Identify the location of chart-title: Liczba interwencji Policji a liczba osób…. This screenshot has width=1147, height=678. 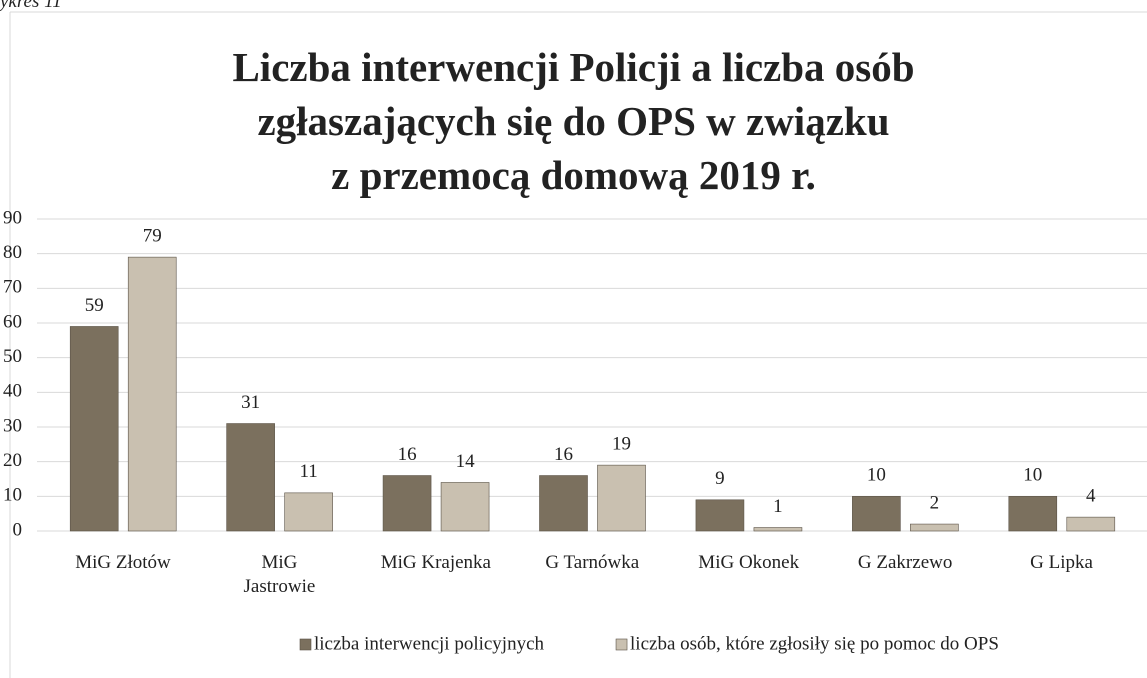
(573, 121).